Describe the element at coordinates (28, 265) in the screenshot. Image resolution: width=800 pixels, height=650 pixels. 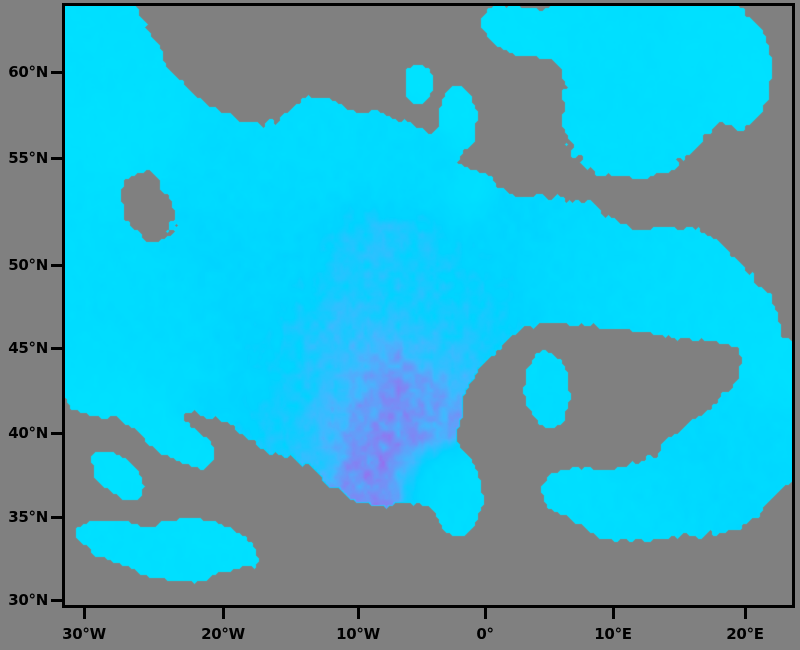
I see `latitude-tick-label: 50°N` at that location.